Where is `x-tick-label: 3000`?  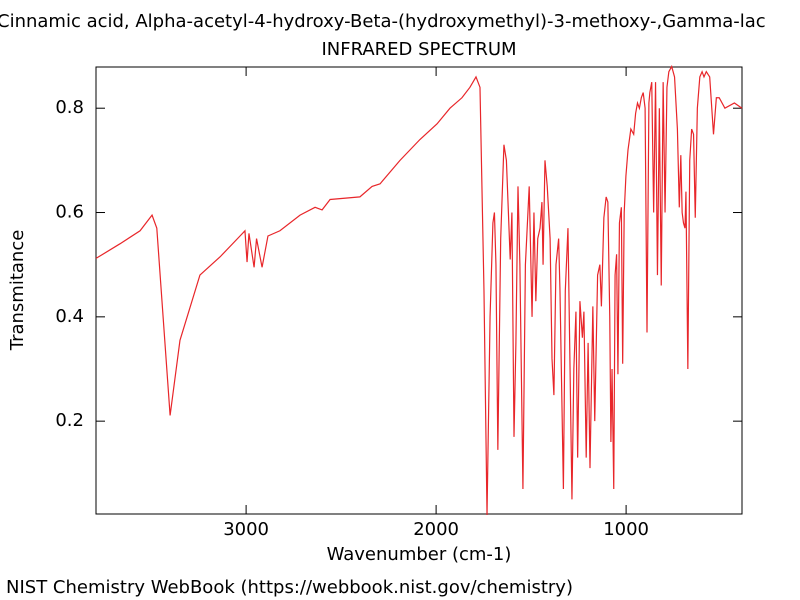
x-tick-label: 3000 is located at coordinates (246, 529).